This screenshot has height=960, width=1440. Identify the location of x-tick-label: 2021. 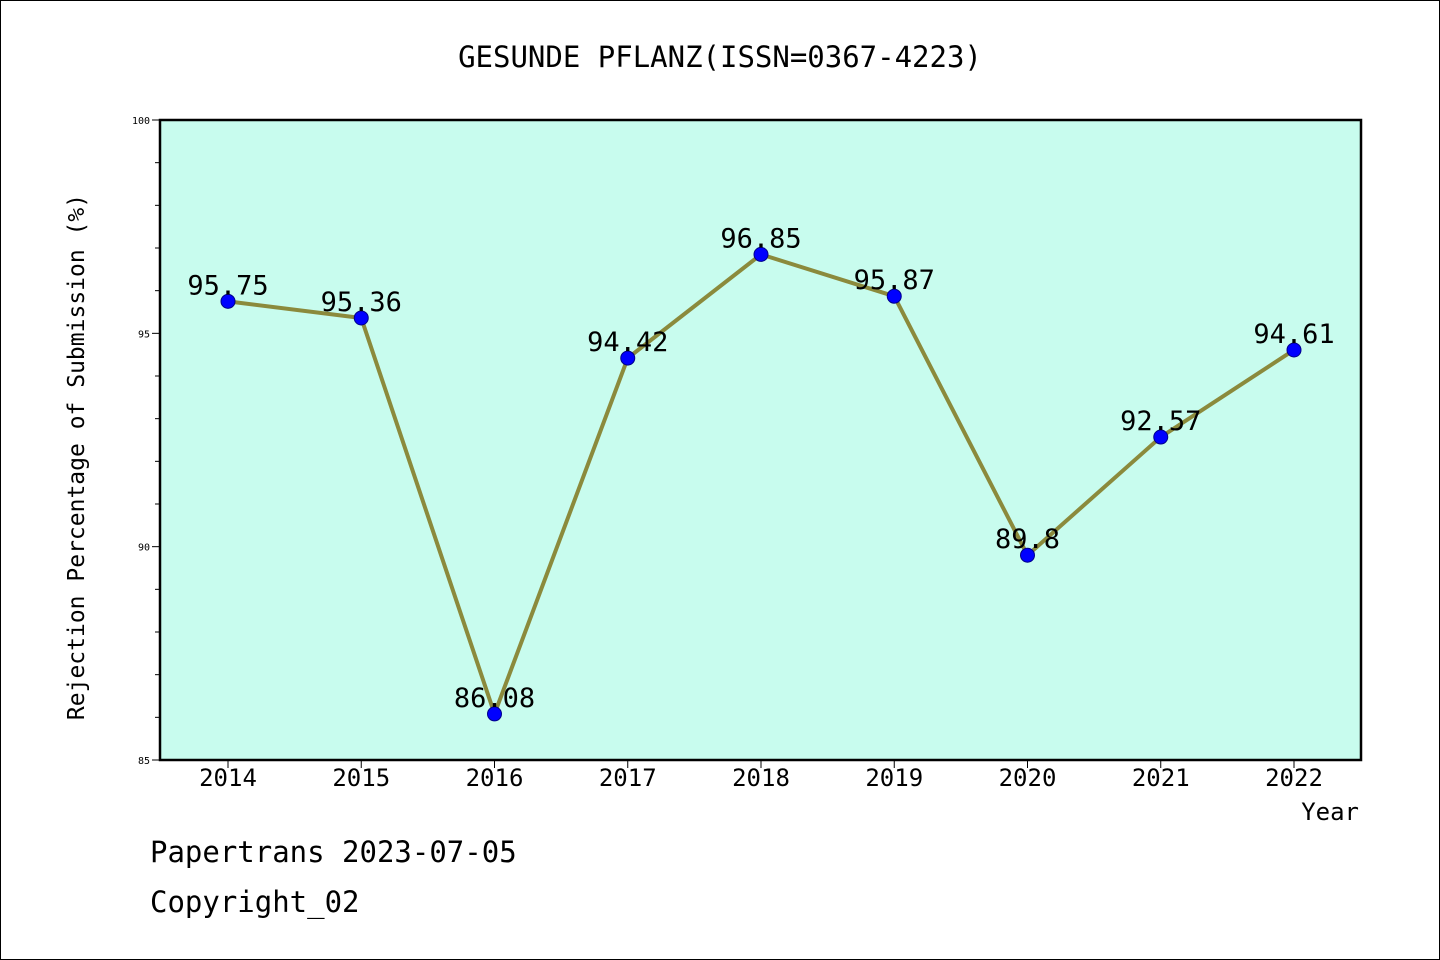
(1161, 778).